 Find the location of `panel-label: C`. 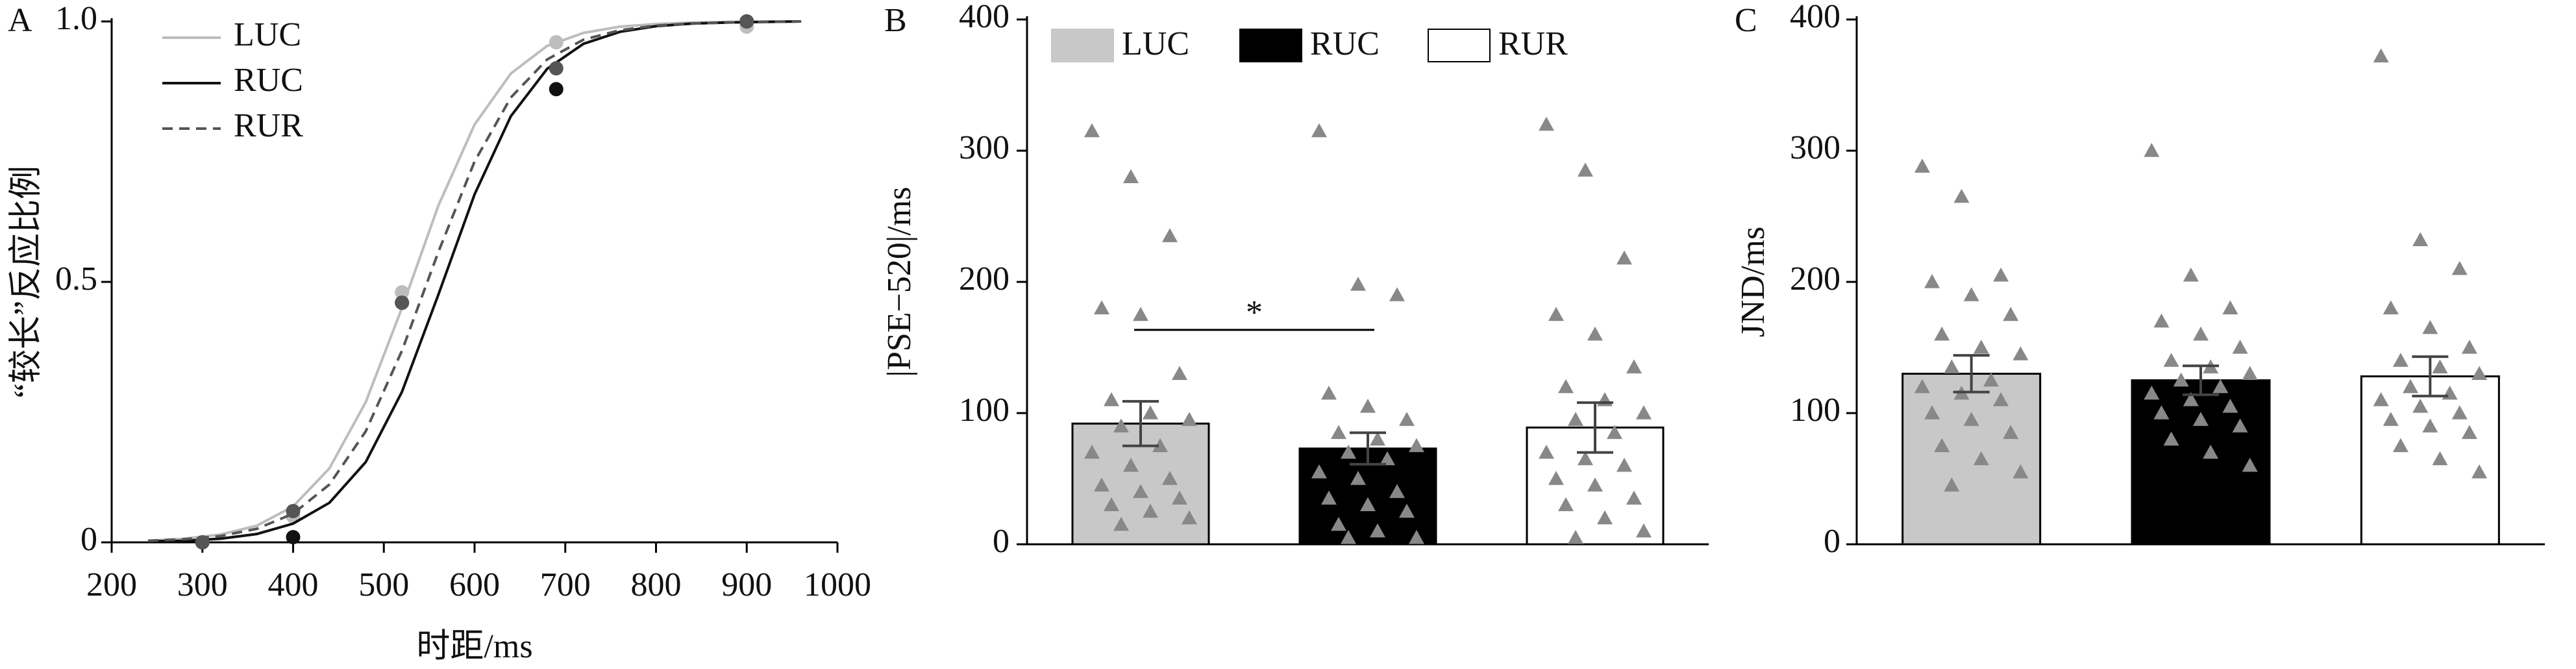

panel-label: C is located at coordinates (1746, 20).